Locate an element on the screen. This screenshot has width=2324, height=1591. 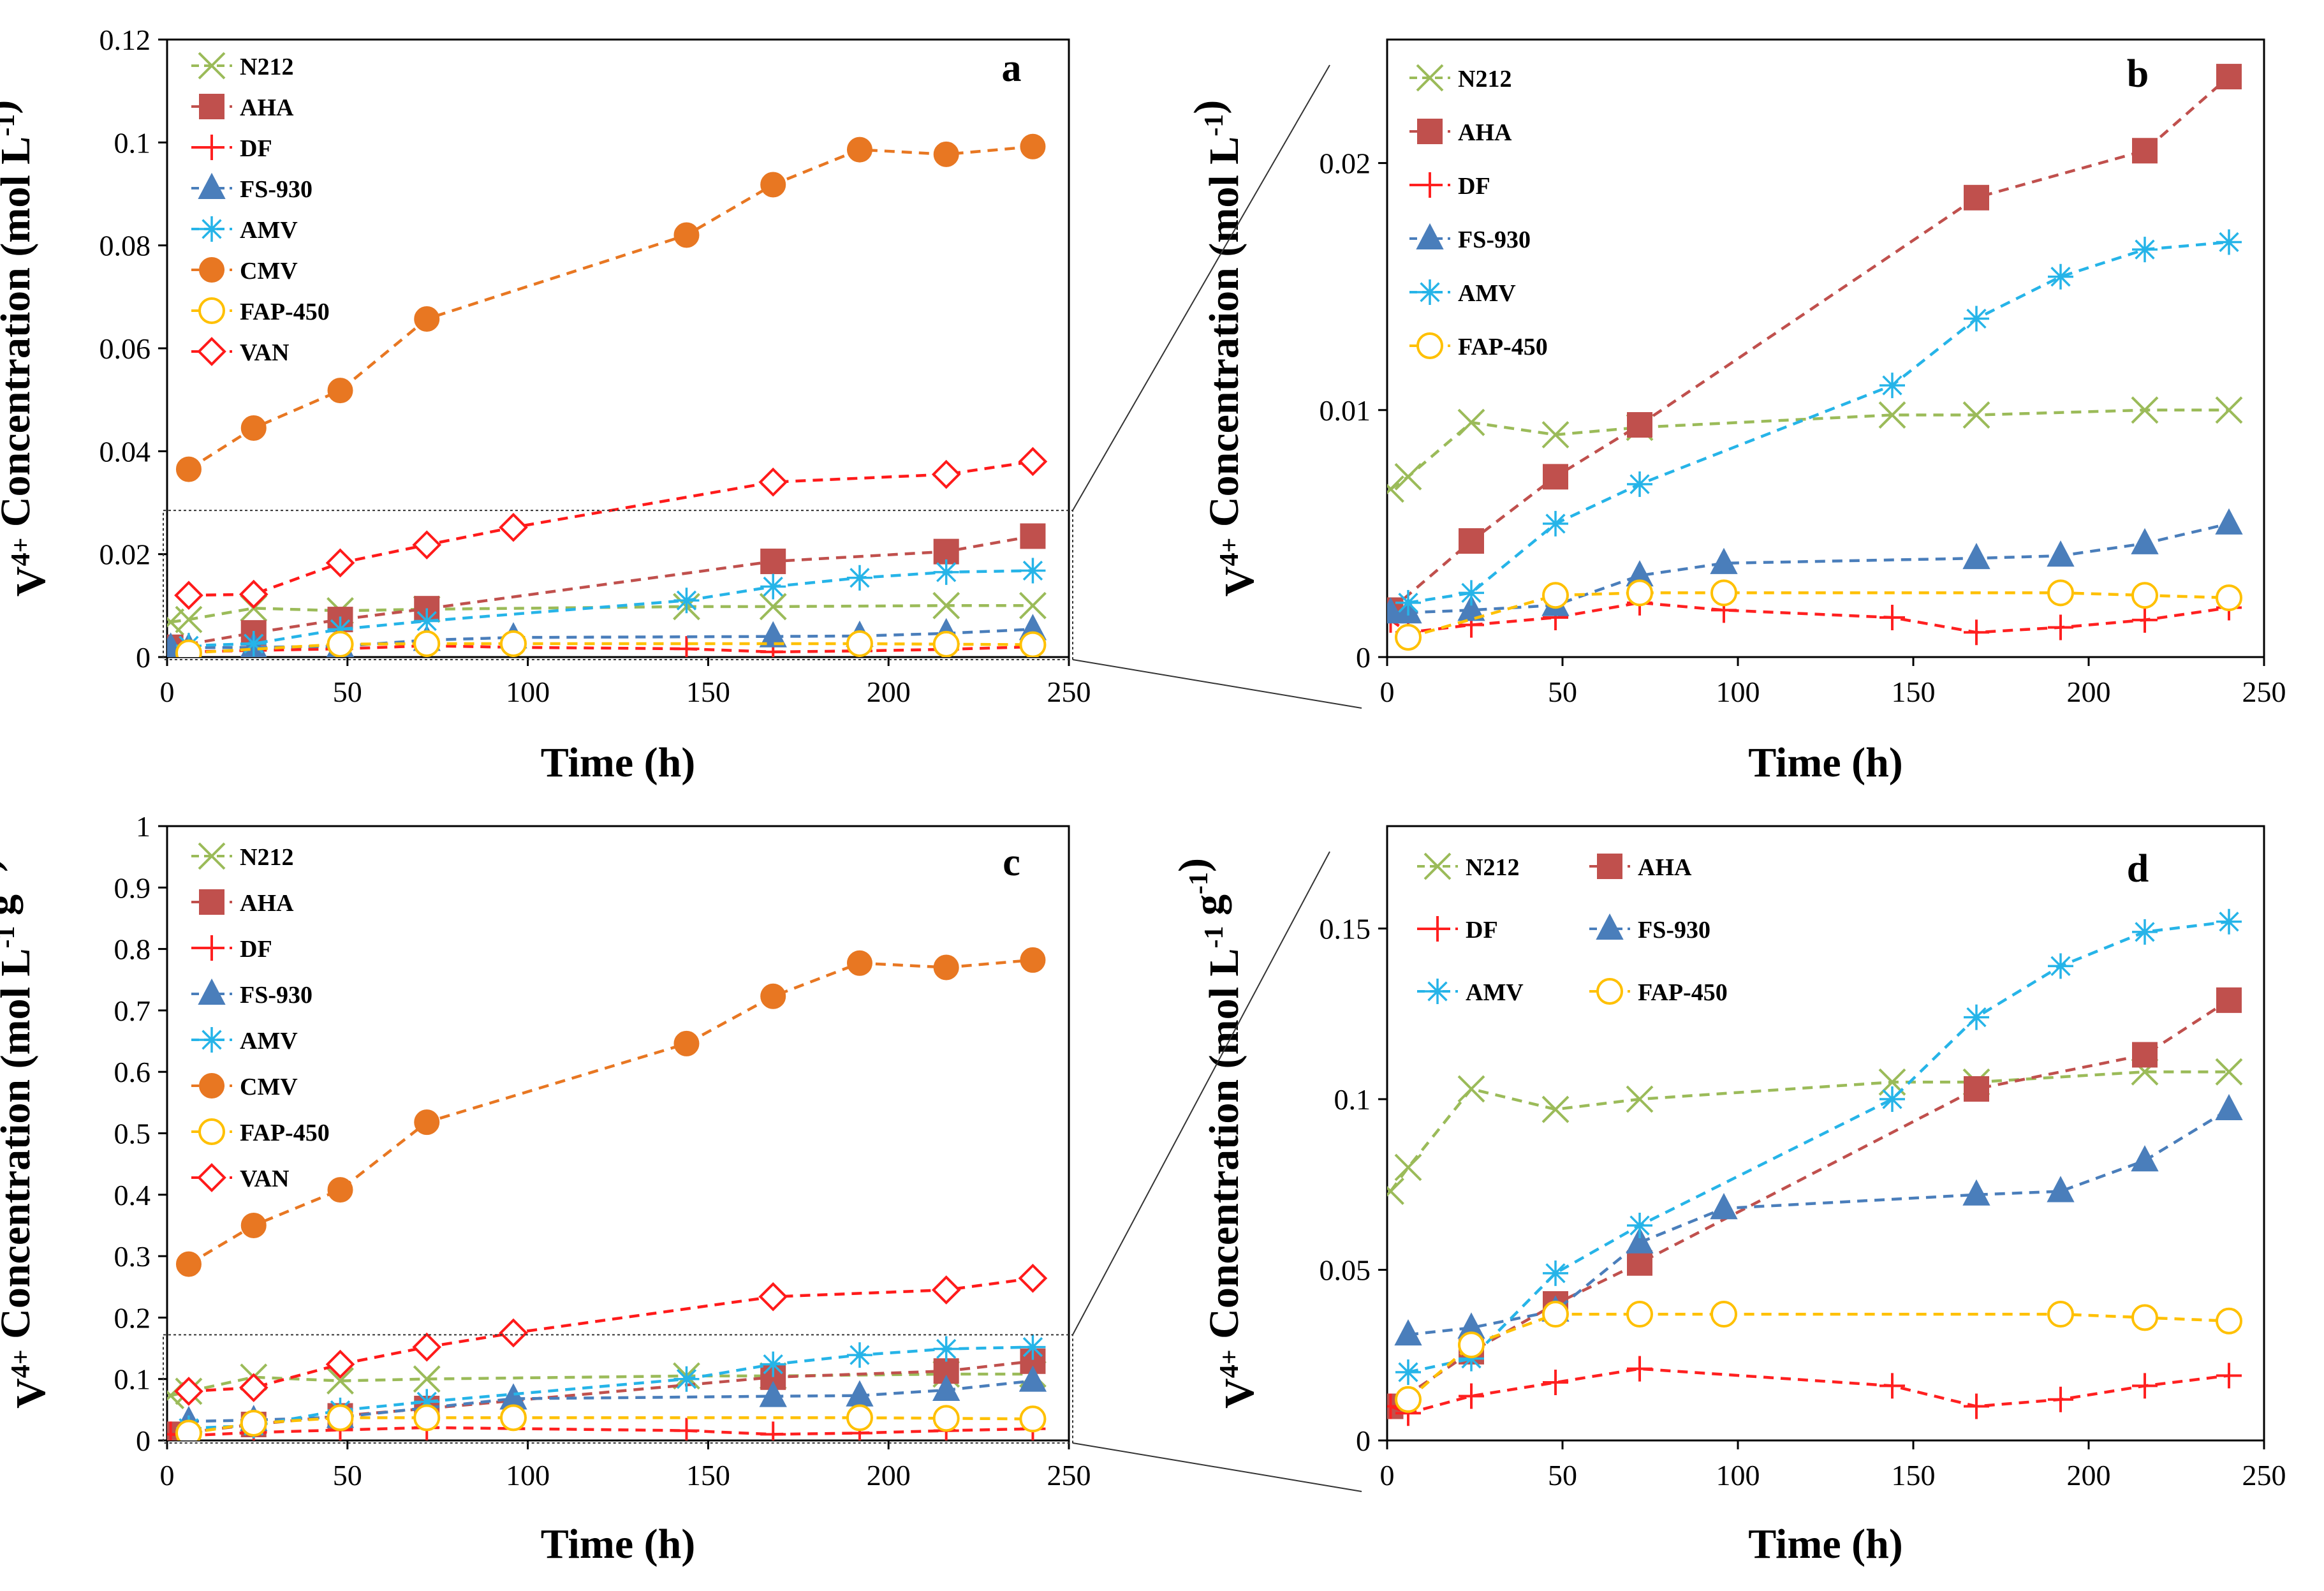
legend-marker-AMV is located at coordinates (1430, 292).